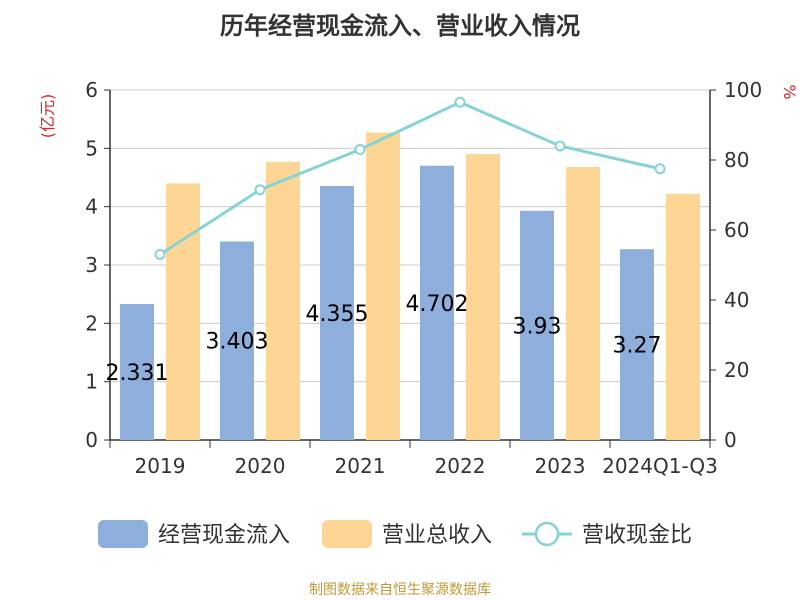  I want to click on y-left-unit-label: (亿元), so click(47, 116).